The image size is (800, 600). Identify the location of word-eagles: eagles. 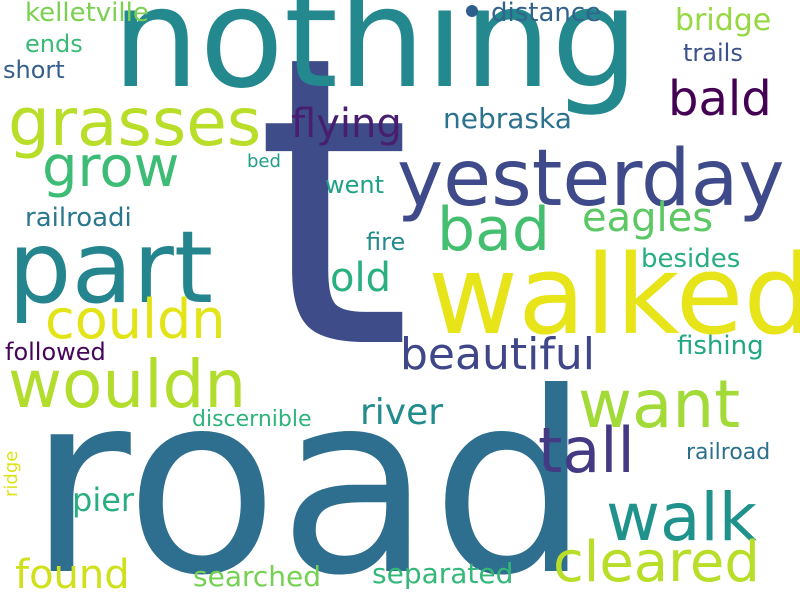
(648, 218).